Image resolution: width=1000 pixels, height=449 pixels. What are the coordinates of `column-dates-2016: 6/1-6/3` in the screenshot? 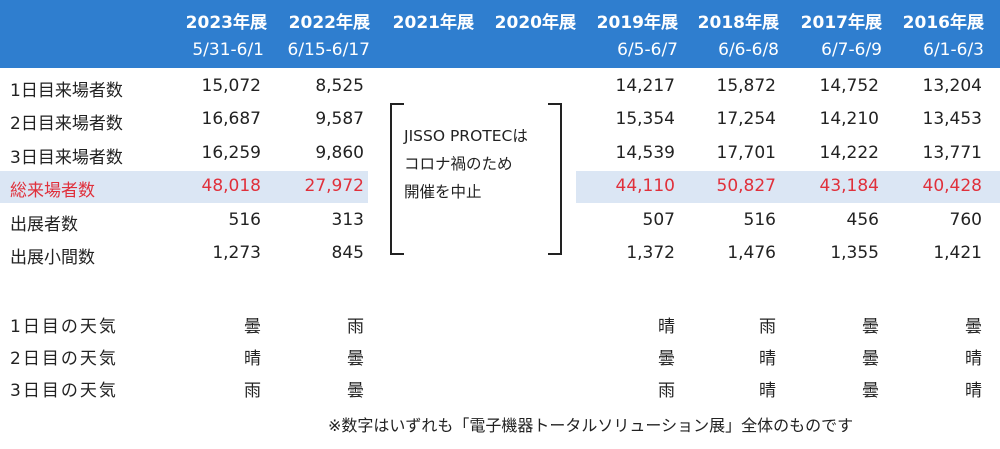 It's located at (953, 50).